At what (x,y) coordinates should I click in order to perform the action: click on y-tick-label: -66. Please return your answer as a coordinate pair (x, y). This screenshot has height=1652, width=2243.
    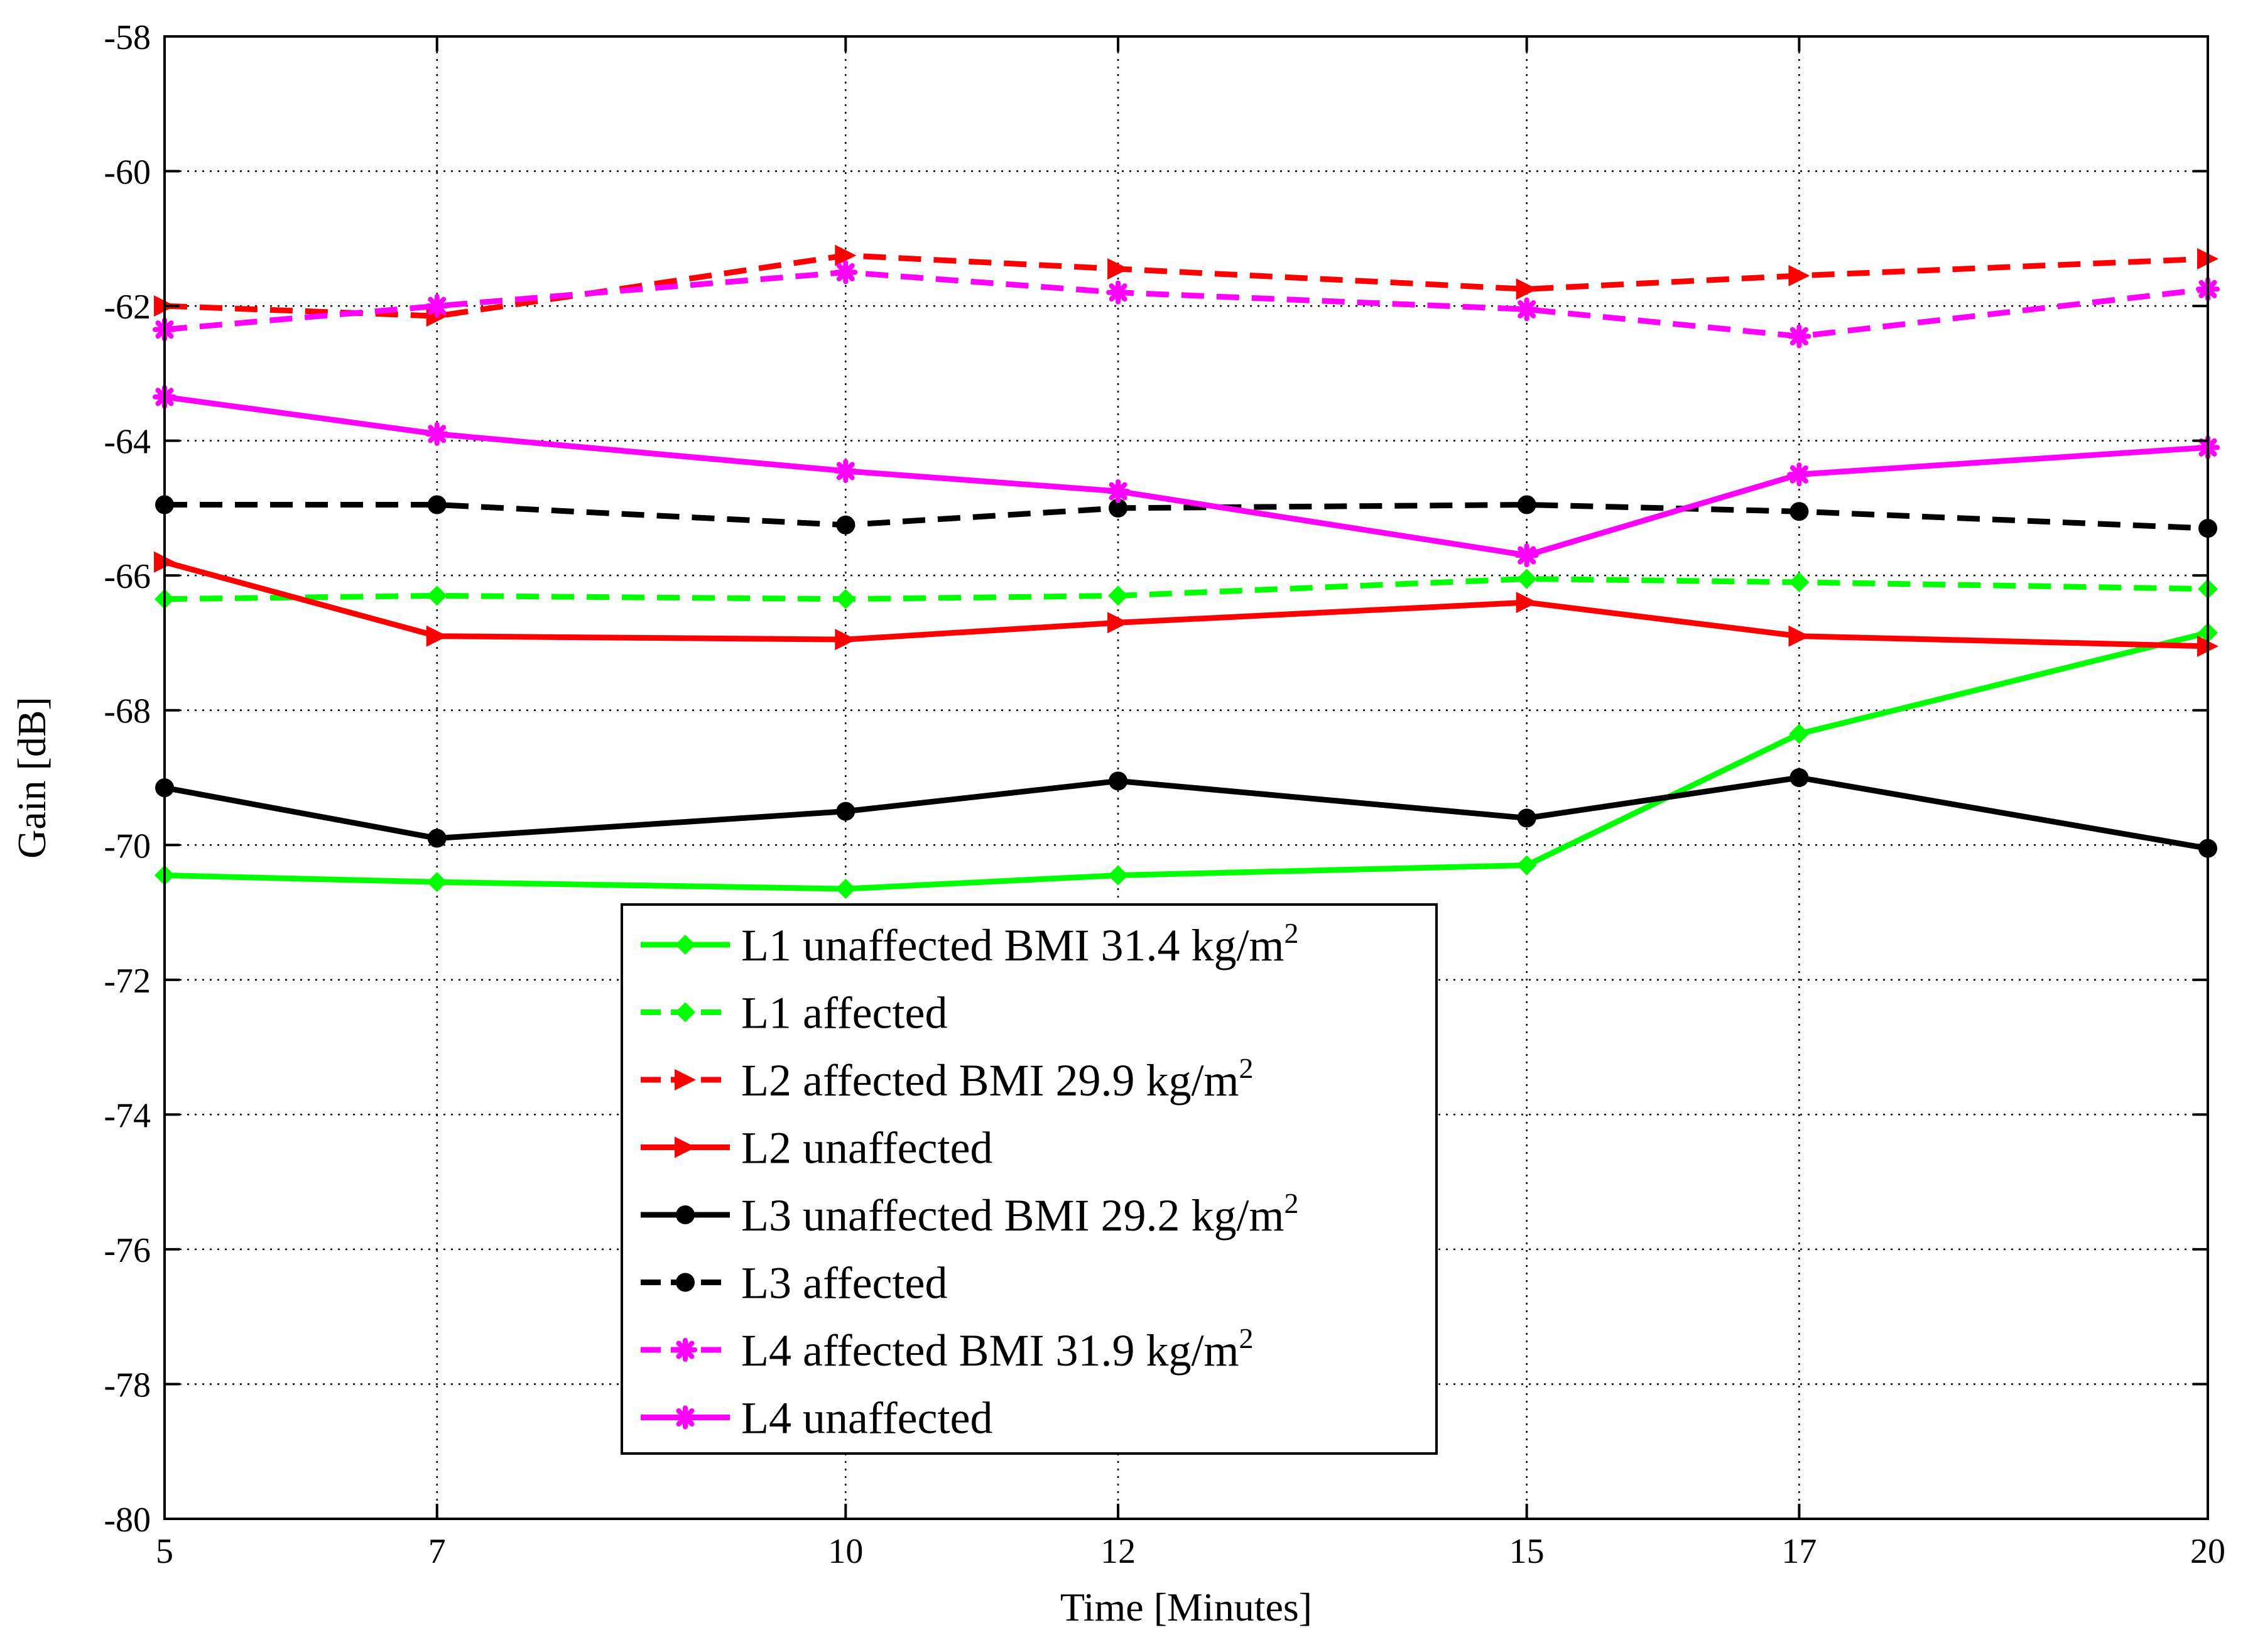
    Looking at the image, I should click on (128, 576).